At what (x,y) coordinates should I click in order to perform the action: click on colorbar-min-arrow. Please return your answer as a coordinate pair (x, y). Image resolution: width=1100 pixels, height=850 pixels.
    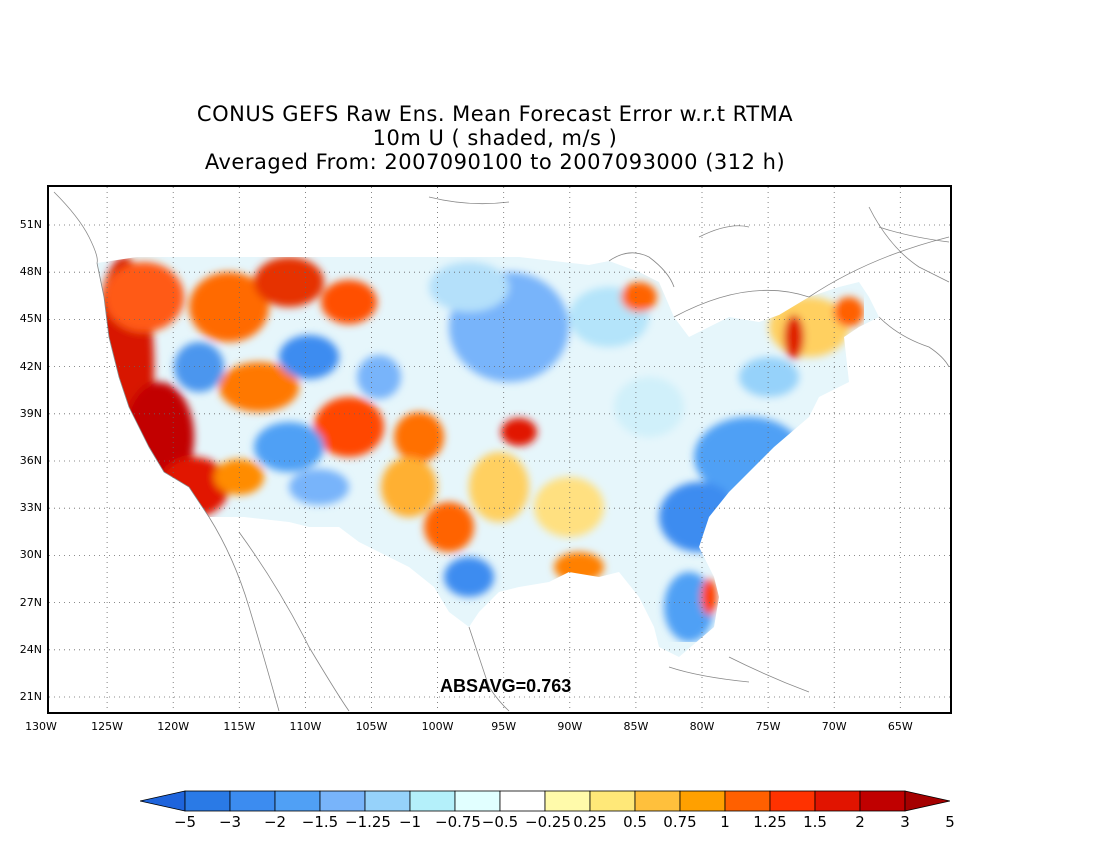
    Looking at the image, I should click on (163, 801).